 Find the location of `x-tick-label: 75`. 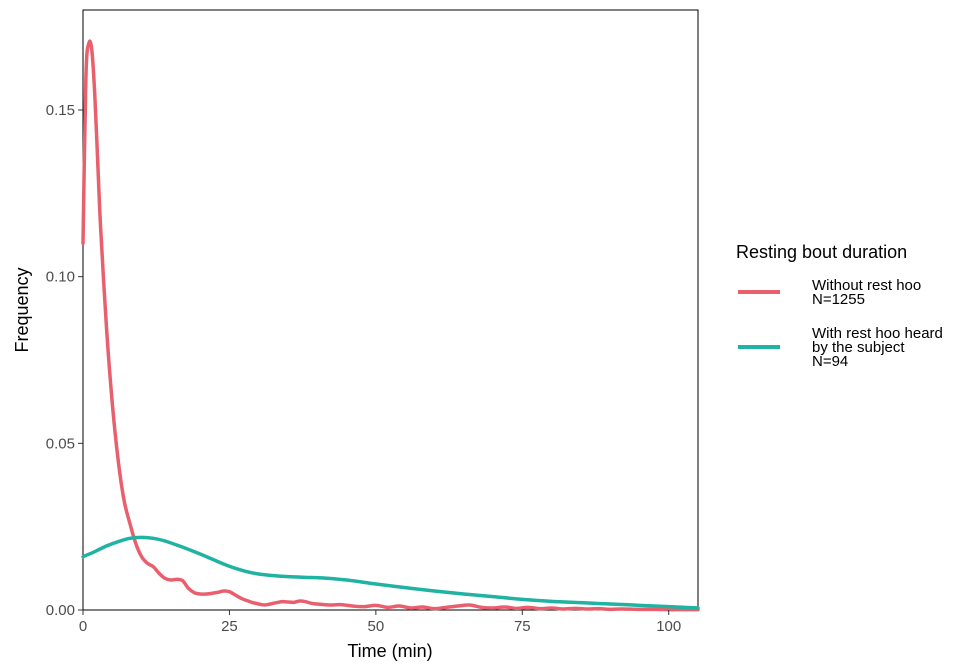

x-tick-label: 75 is located at coordinates (522, 626).